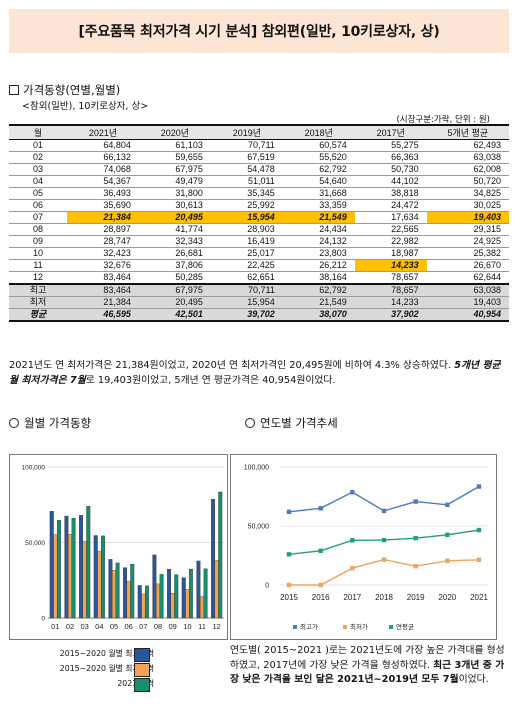  What do you see at coordinates (103, 169) in the screenshot?
I see `table-cell: 74,068` at bounding box center [103, 169].